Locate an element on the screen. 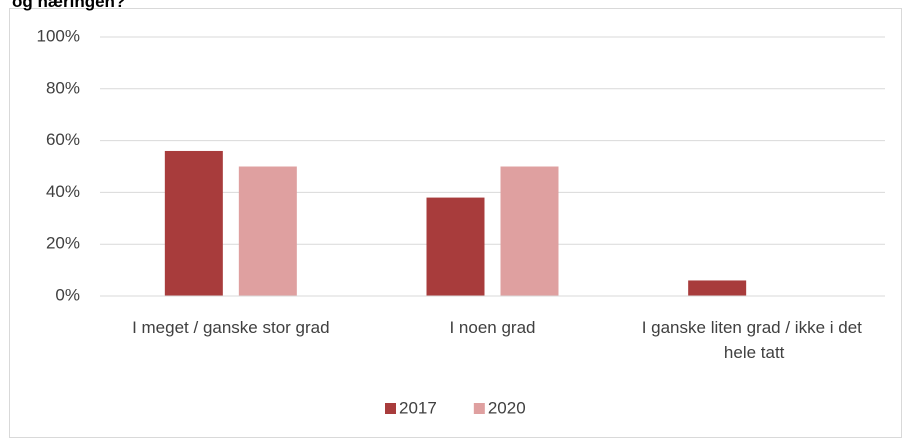 This screenshot has width=903, height=439. y-tick-label: 60% is located at coordinates (63, 139).